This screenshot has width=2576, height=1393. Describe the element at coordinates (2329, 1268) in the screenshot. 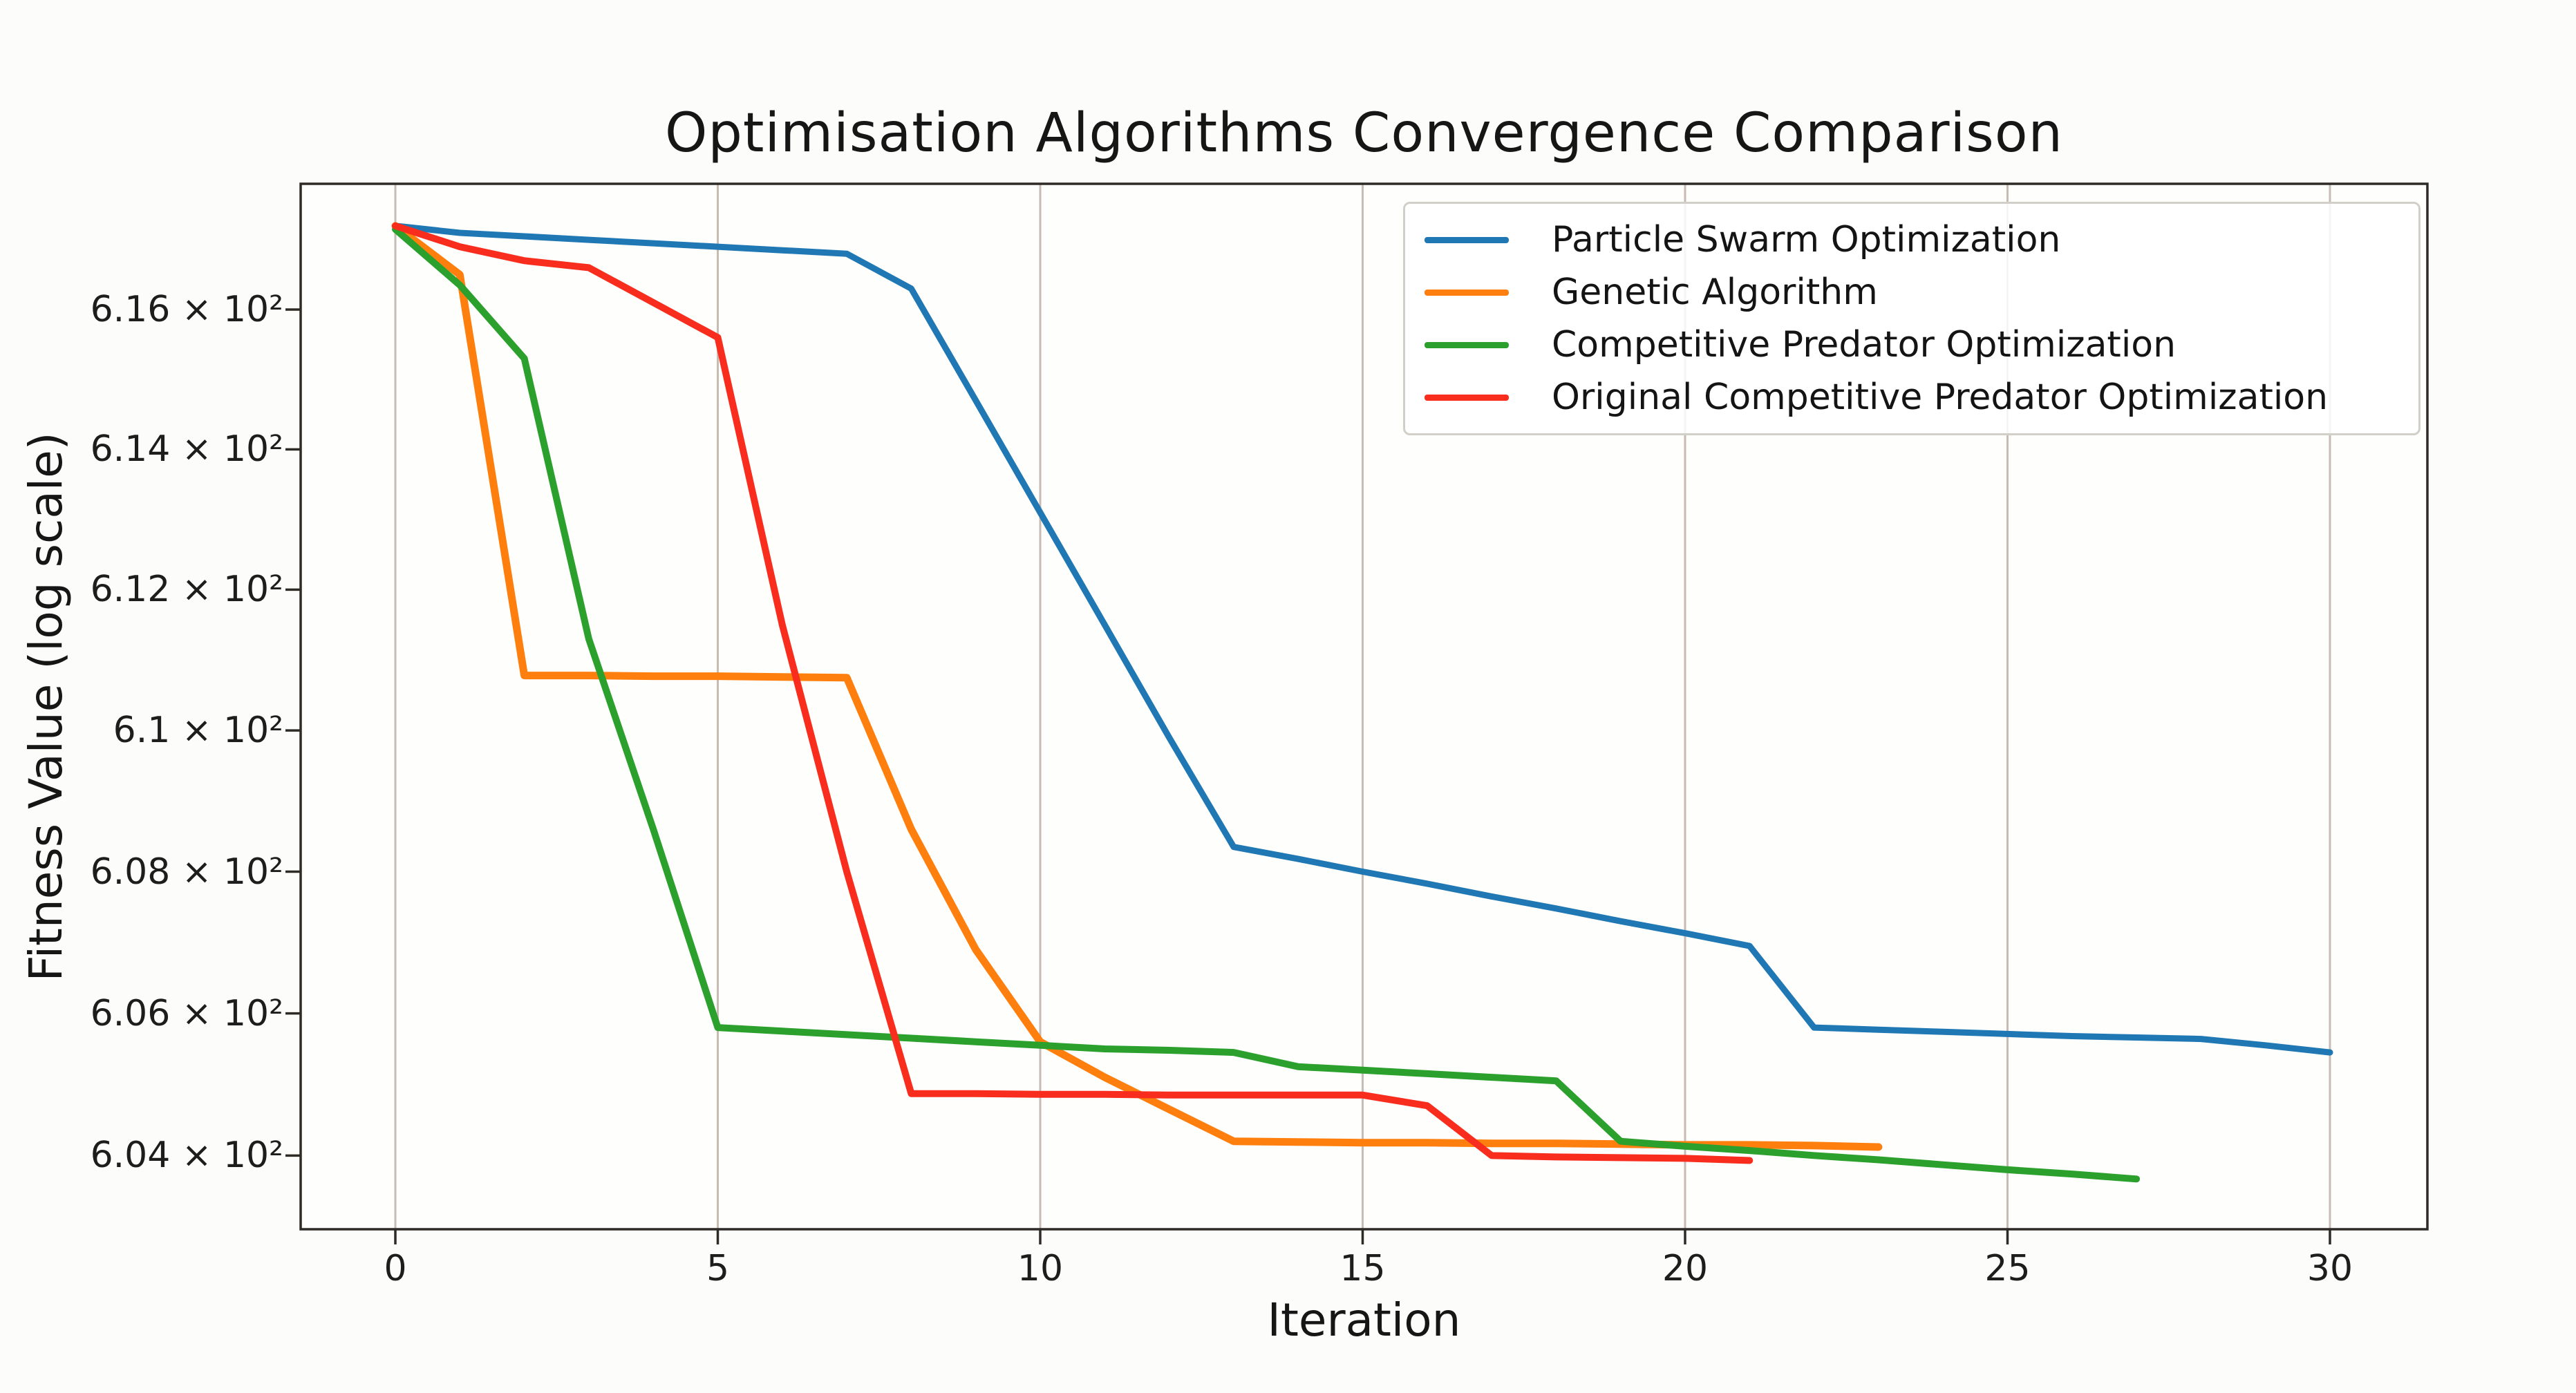

I see `x-tick-label: 30` at that location.